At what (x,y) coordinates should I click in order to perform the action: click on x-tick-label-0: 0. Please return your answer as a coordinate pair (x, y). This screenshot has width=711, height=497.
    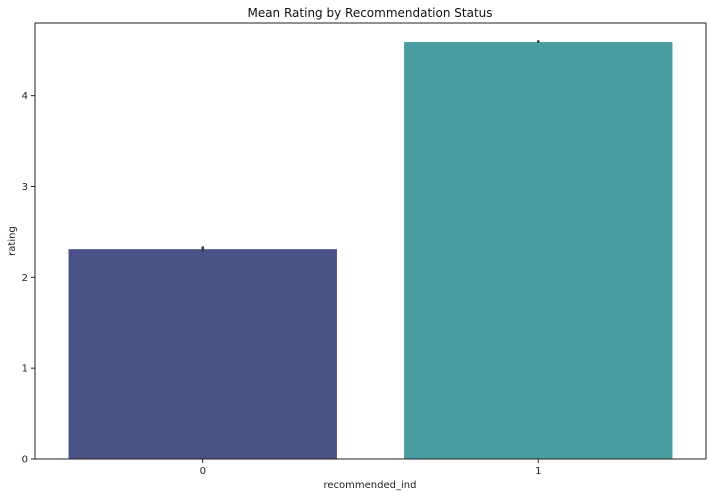
    Looking at the image, I should click on (203, 471).